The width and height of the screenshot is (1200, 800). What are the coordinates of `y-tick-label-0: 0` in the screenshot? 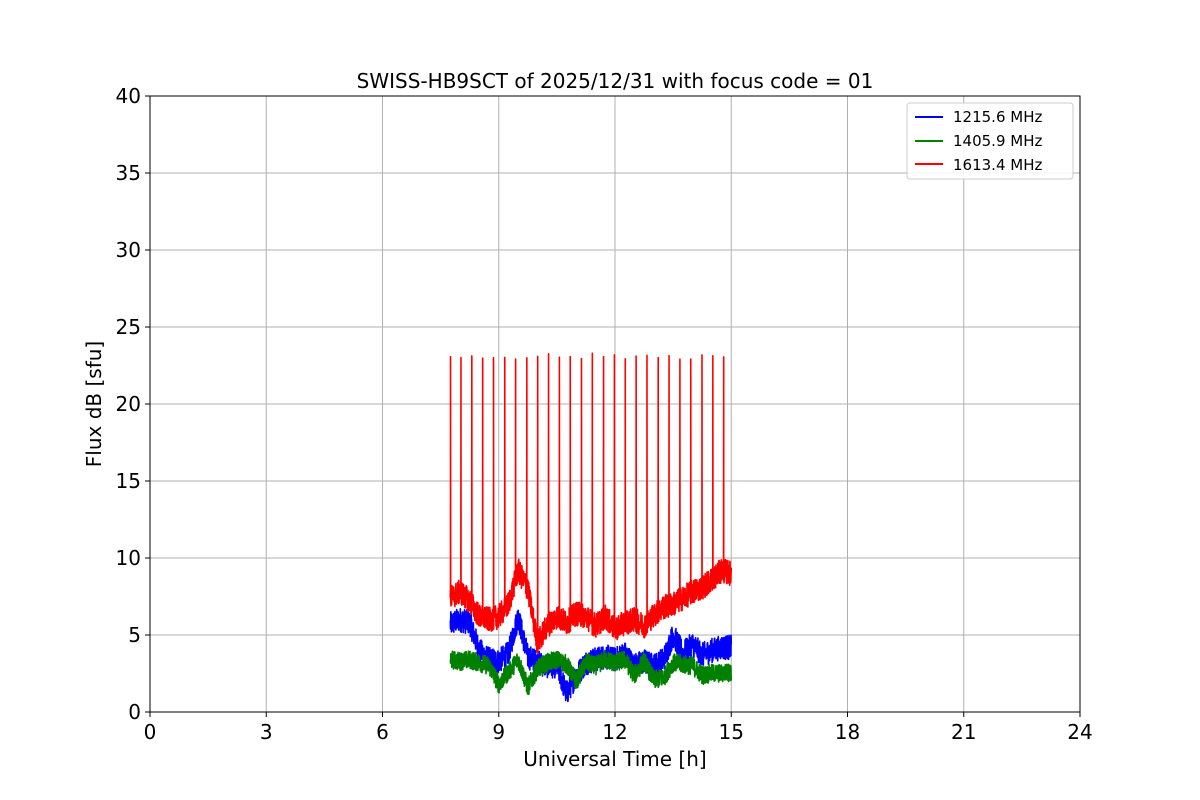 It's located at (134, 712).